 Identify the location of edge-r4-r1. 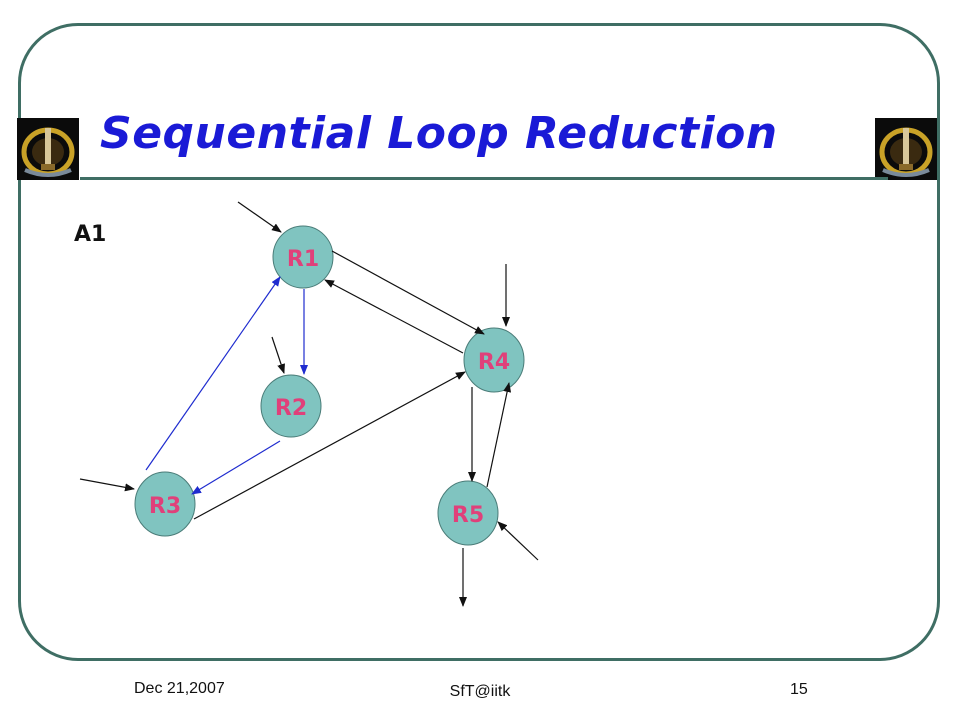
(394, 316).